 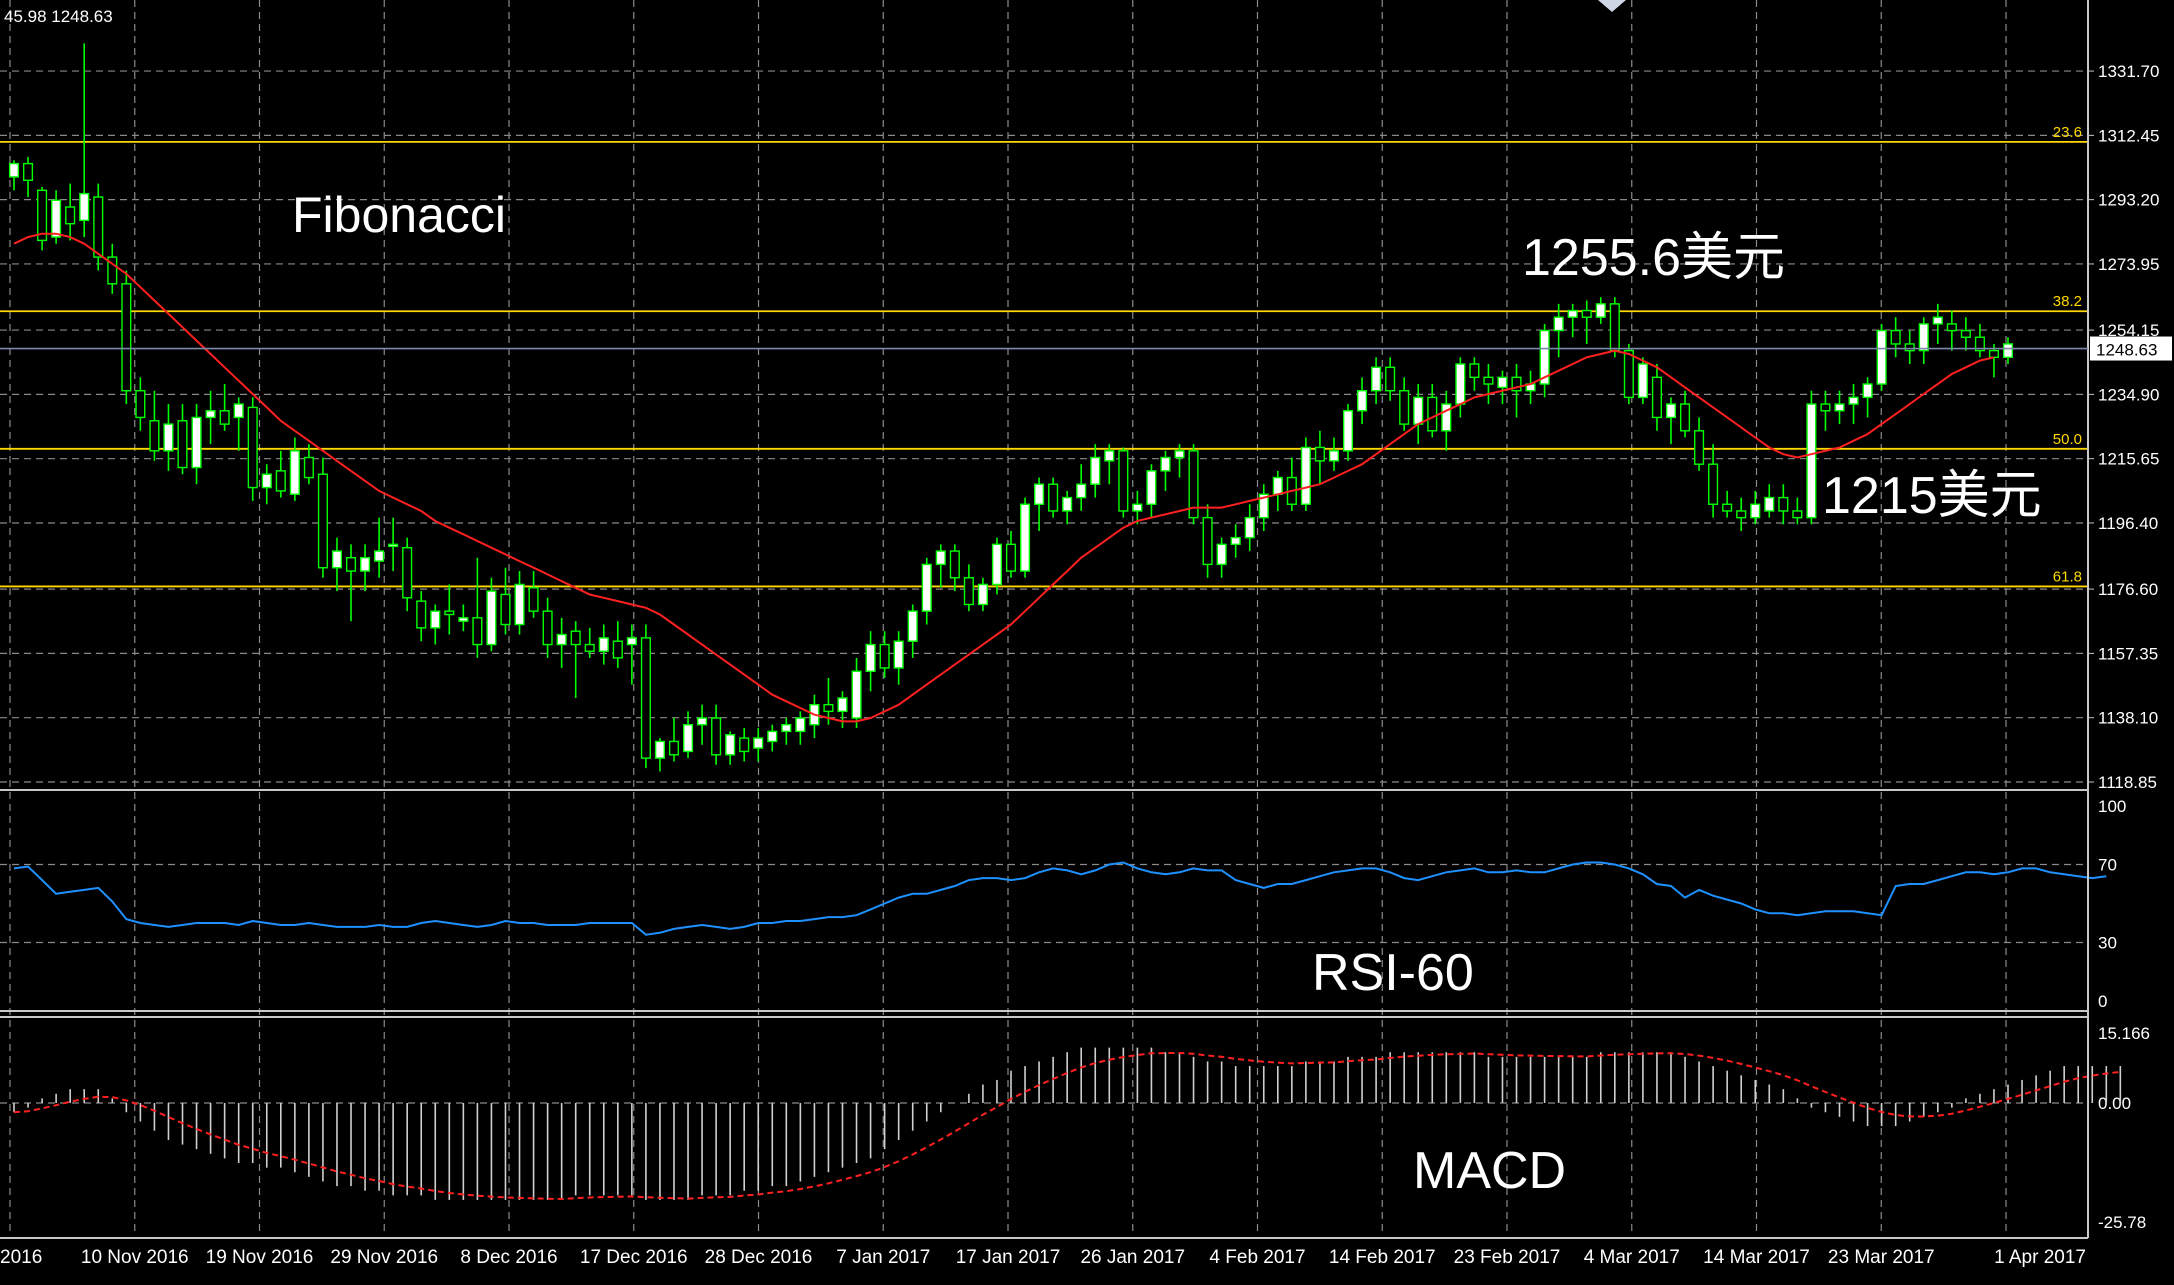 I want to click on rsi-tick-label: 0, so click(x=2102, y=1001).